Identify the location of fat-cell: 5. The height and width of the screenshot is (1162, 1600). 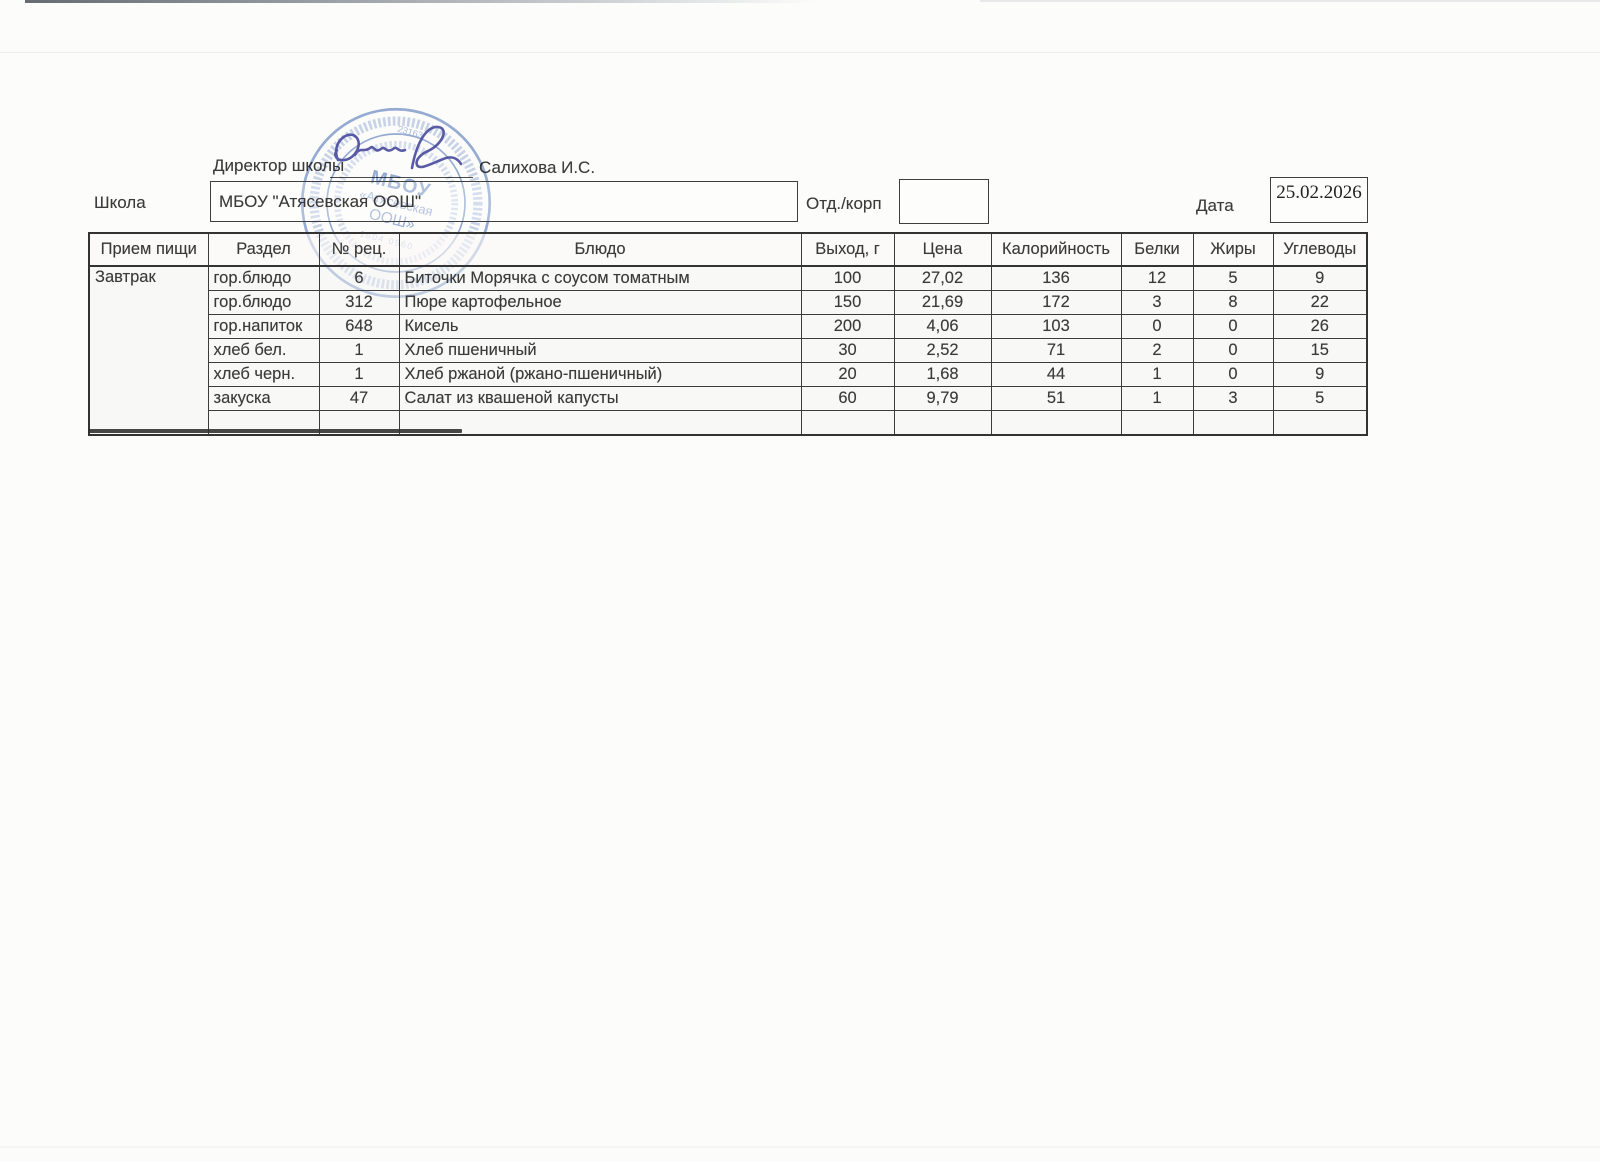
(1233, 278).